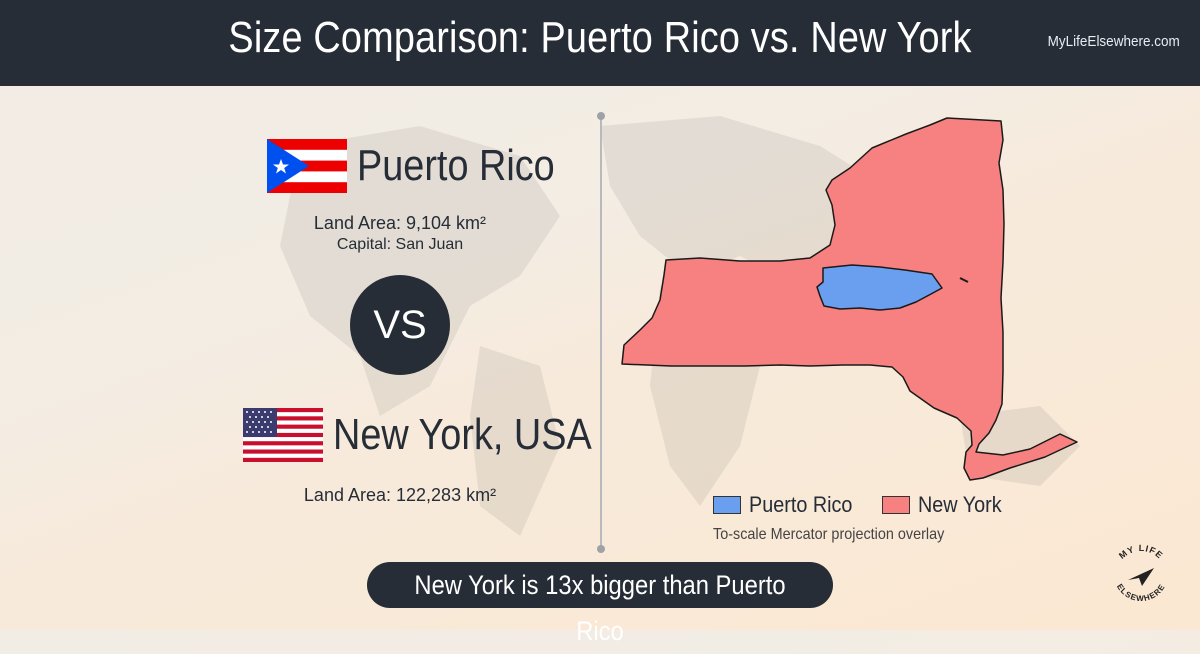 The width and height of the screenshot is (1200, 654). I want to click on country1-capital-label: Capital:, so click(364, 244).